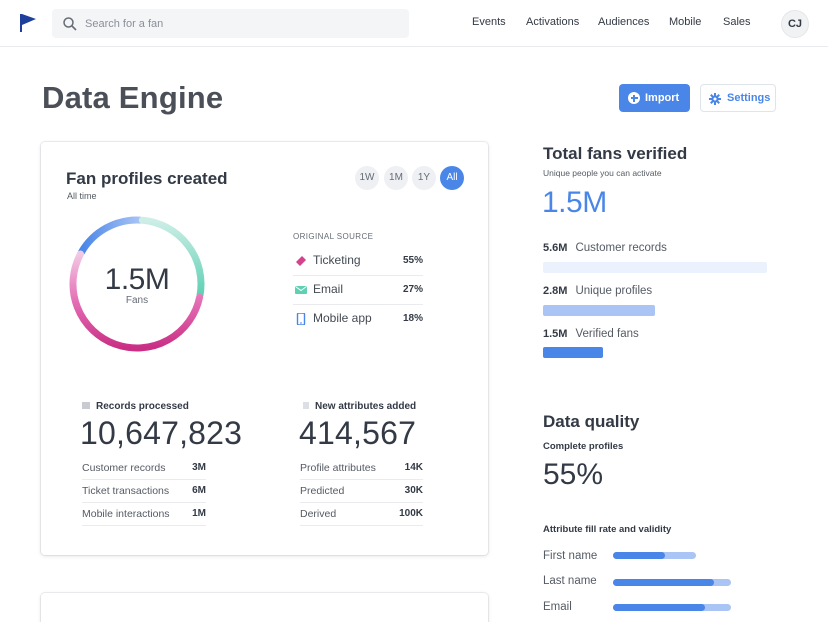 The image size is (828, 622). Describe the element at coordinates (607, 334) in the screenshot. I see `verified-row-label: Verified fans` at that location.